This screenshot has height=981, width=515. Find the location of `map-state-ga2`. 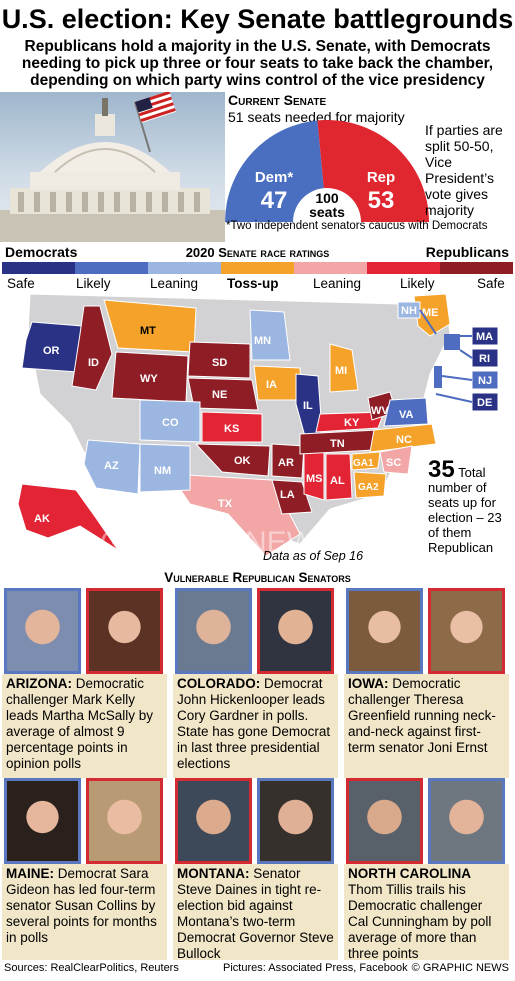

map-state-ga2 is located at coordinates (370, 485).